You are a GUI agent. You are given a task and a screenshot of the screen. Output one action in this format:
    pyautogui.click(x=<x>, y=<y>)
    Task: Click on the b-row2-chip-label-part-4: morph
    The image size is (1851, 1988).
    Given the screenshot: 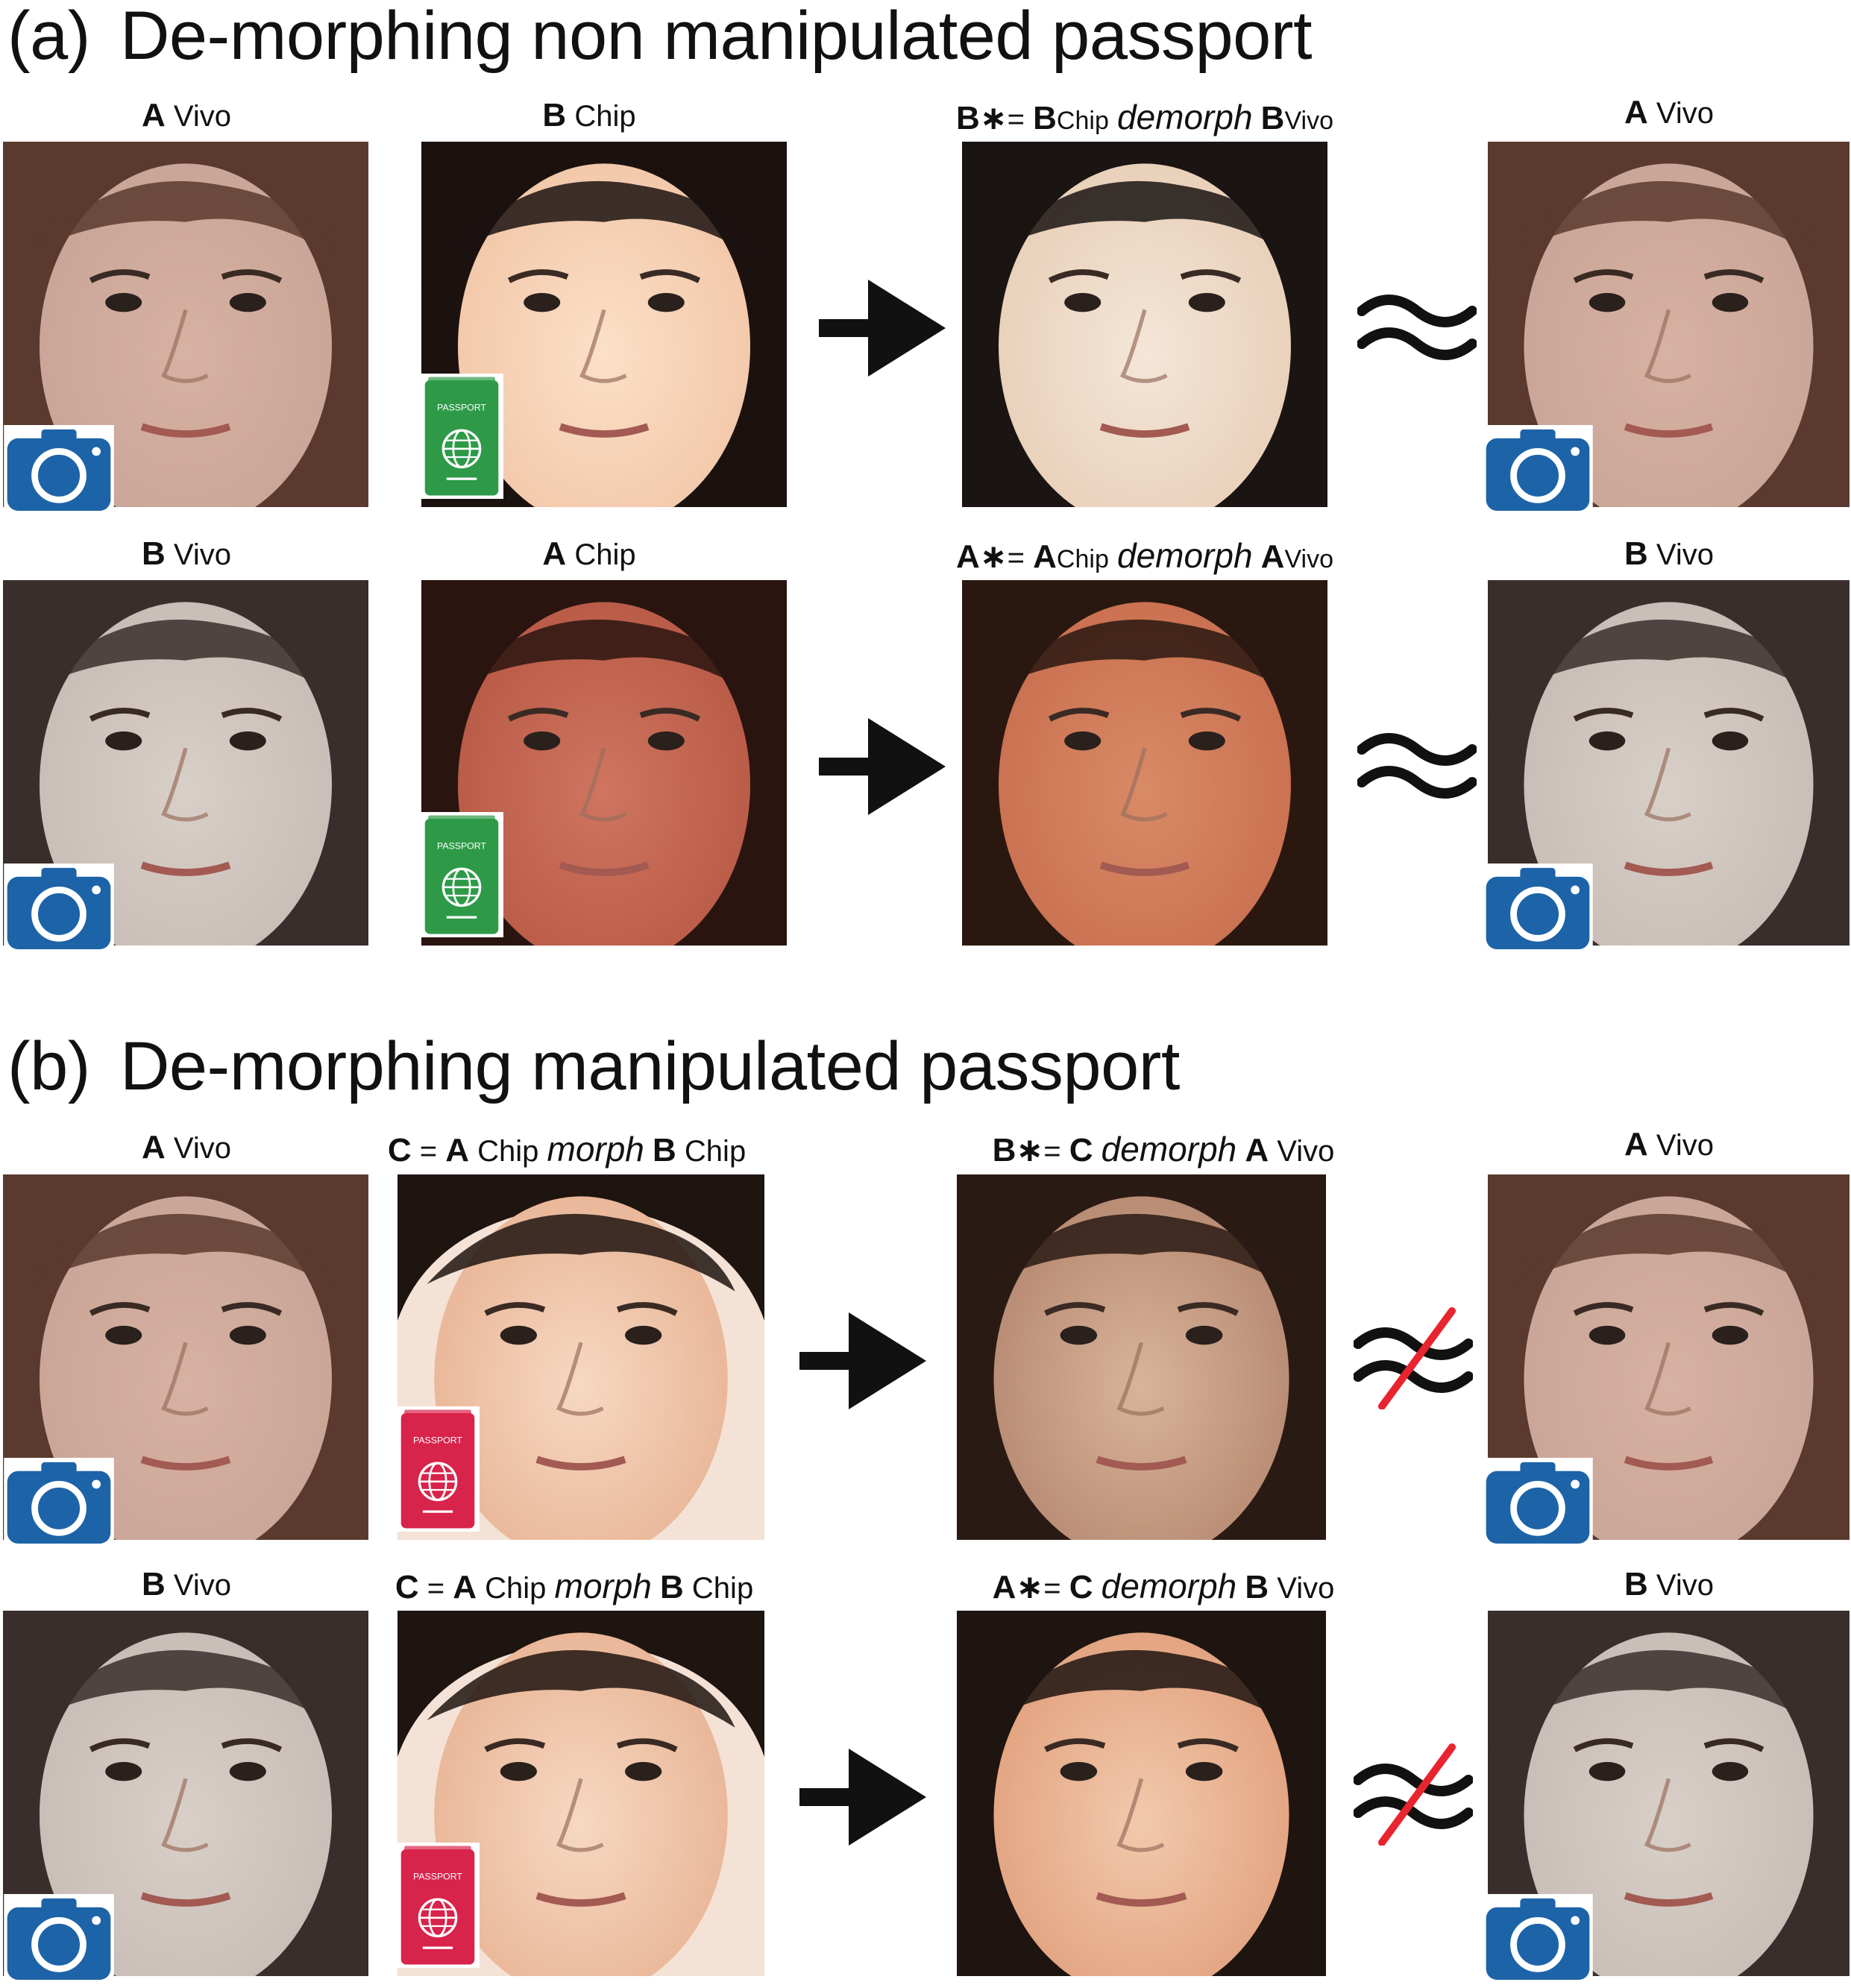 What is the action you would take?
    pyautogui.click(x=603, y=1586)
    